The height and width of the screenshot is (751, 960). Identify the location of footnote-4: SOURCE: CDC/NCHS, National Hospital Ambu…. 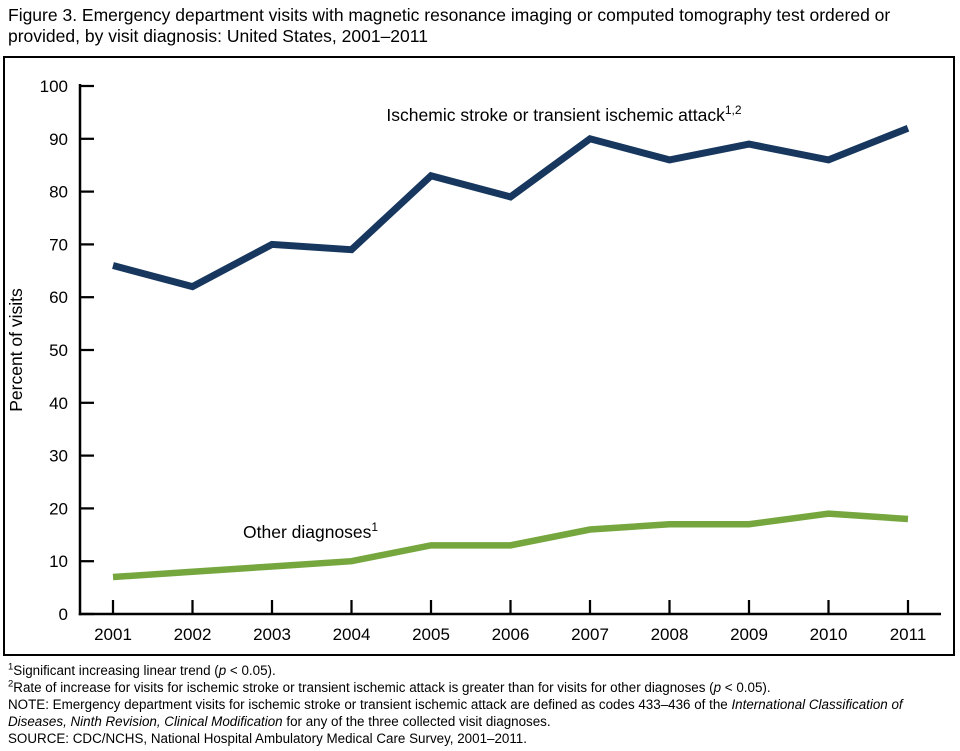
(267, 738).